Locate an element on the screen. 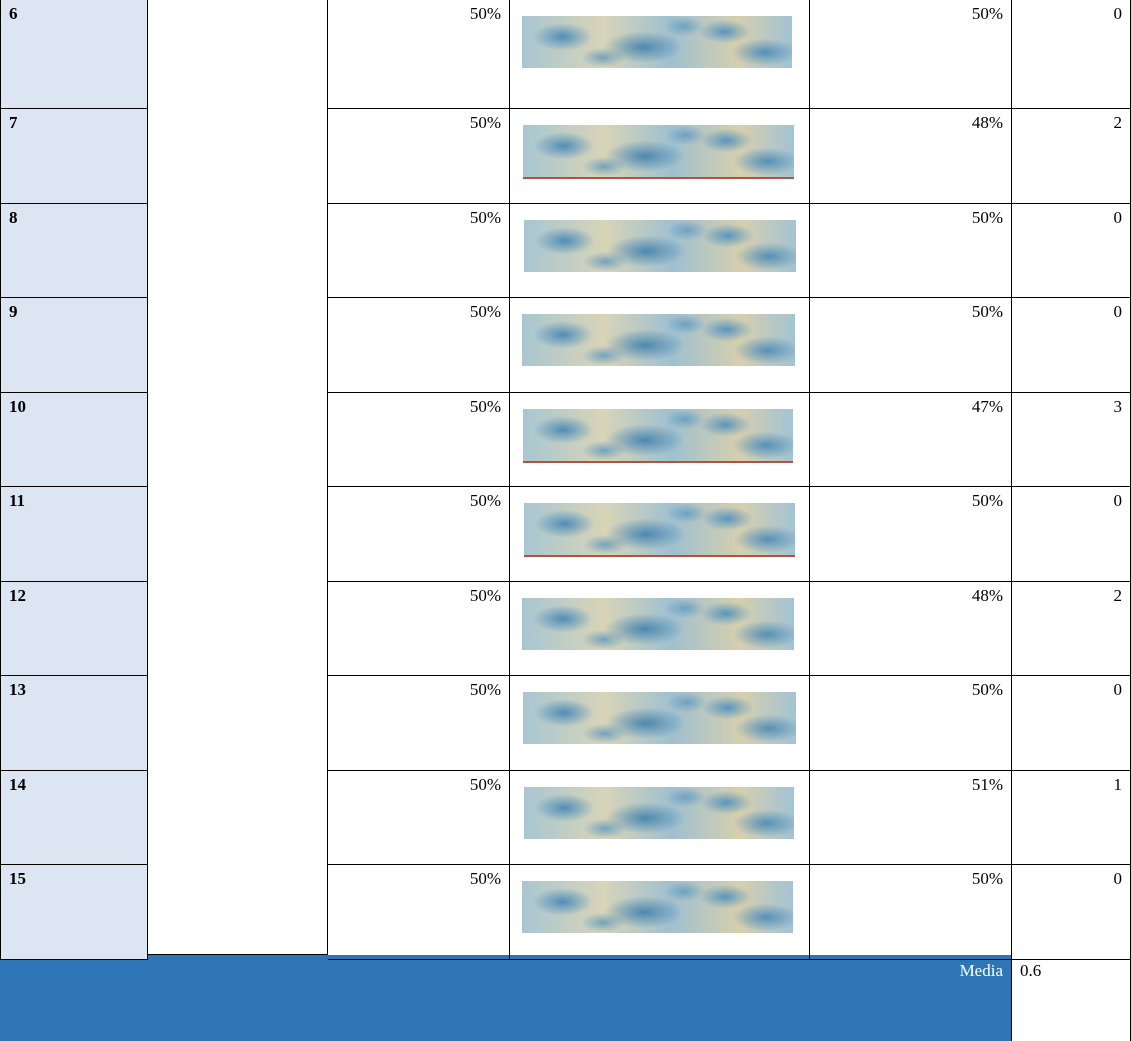 This screenshot has height=1041, width=1131. measured-percent: 51% is located at coordinates (911, 817).